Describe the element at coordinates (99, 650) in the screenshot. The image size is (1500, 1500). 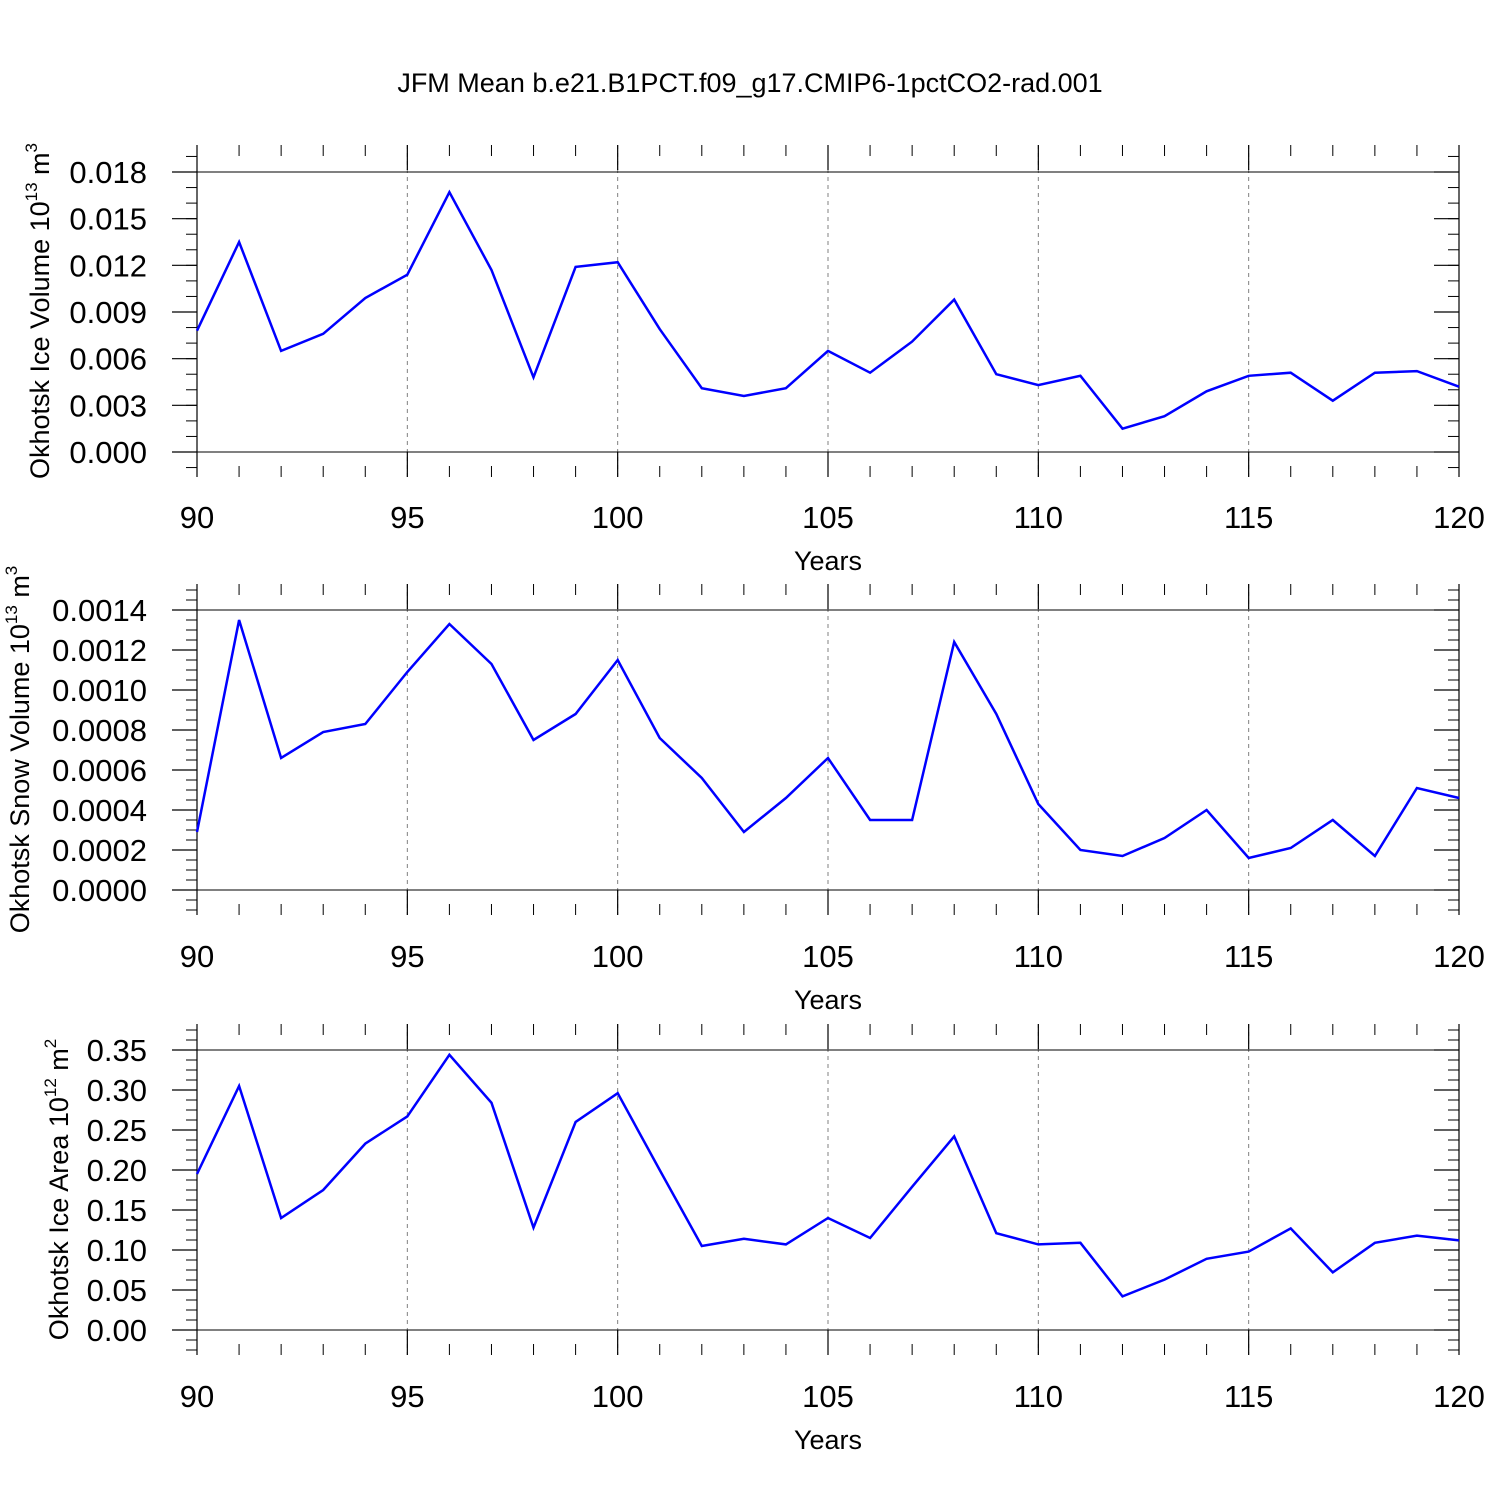
I see `y-tick-label: 0.0012` at that location.